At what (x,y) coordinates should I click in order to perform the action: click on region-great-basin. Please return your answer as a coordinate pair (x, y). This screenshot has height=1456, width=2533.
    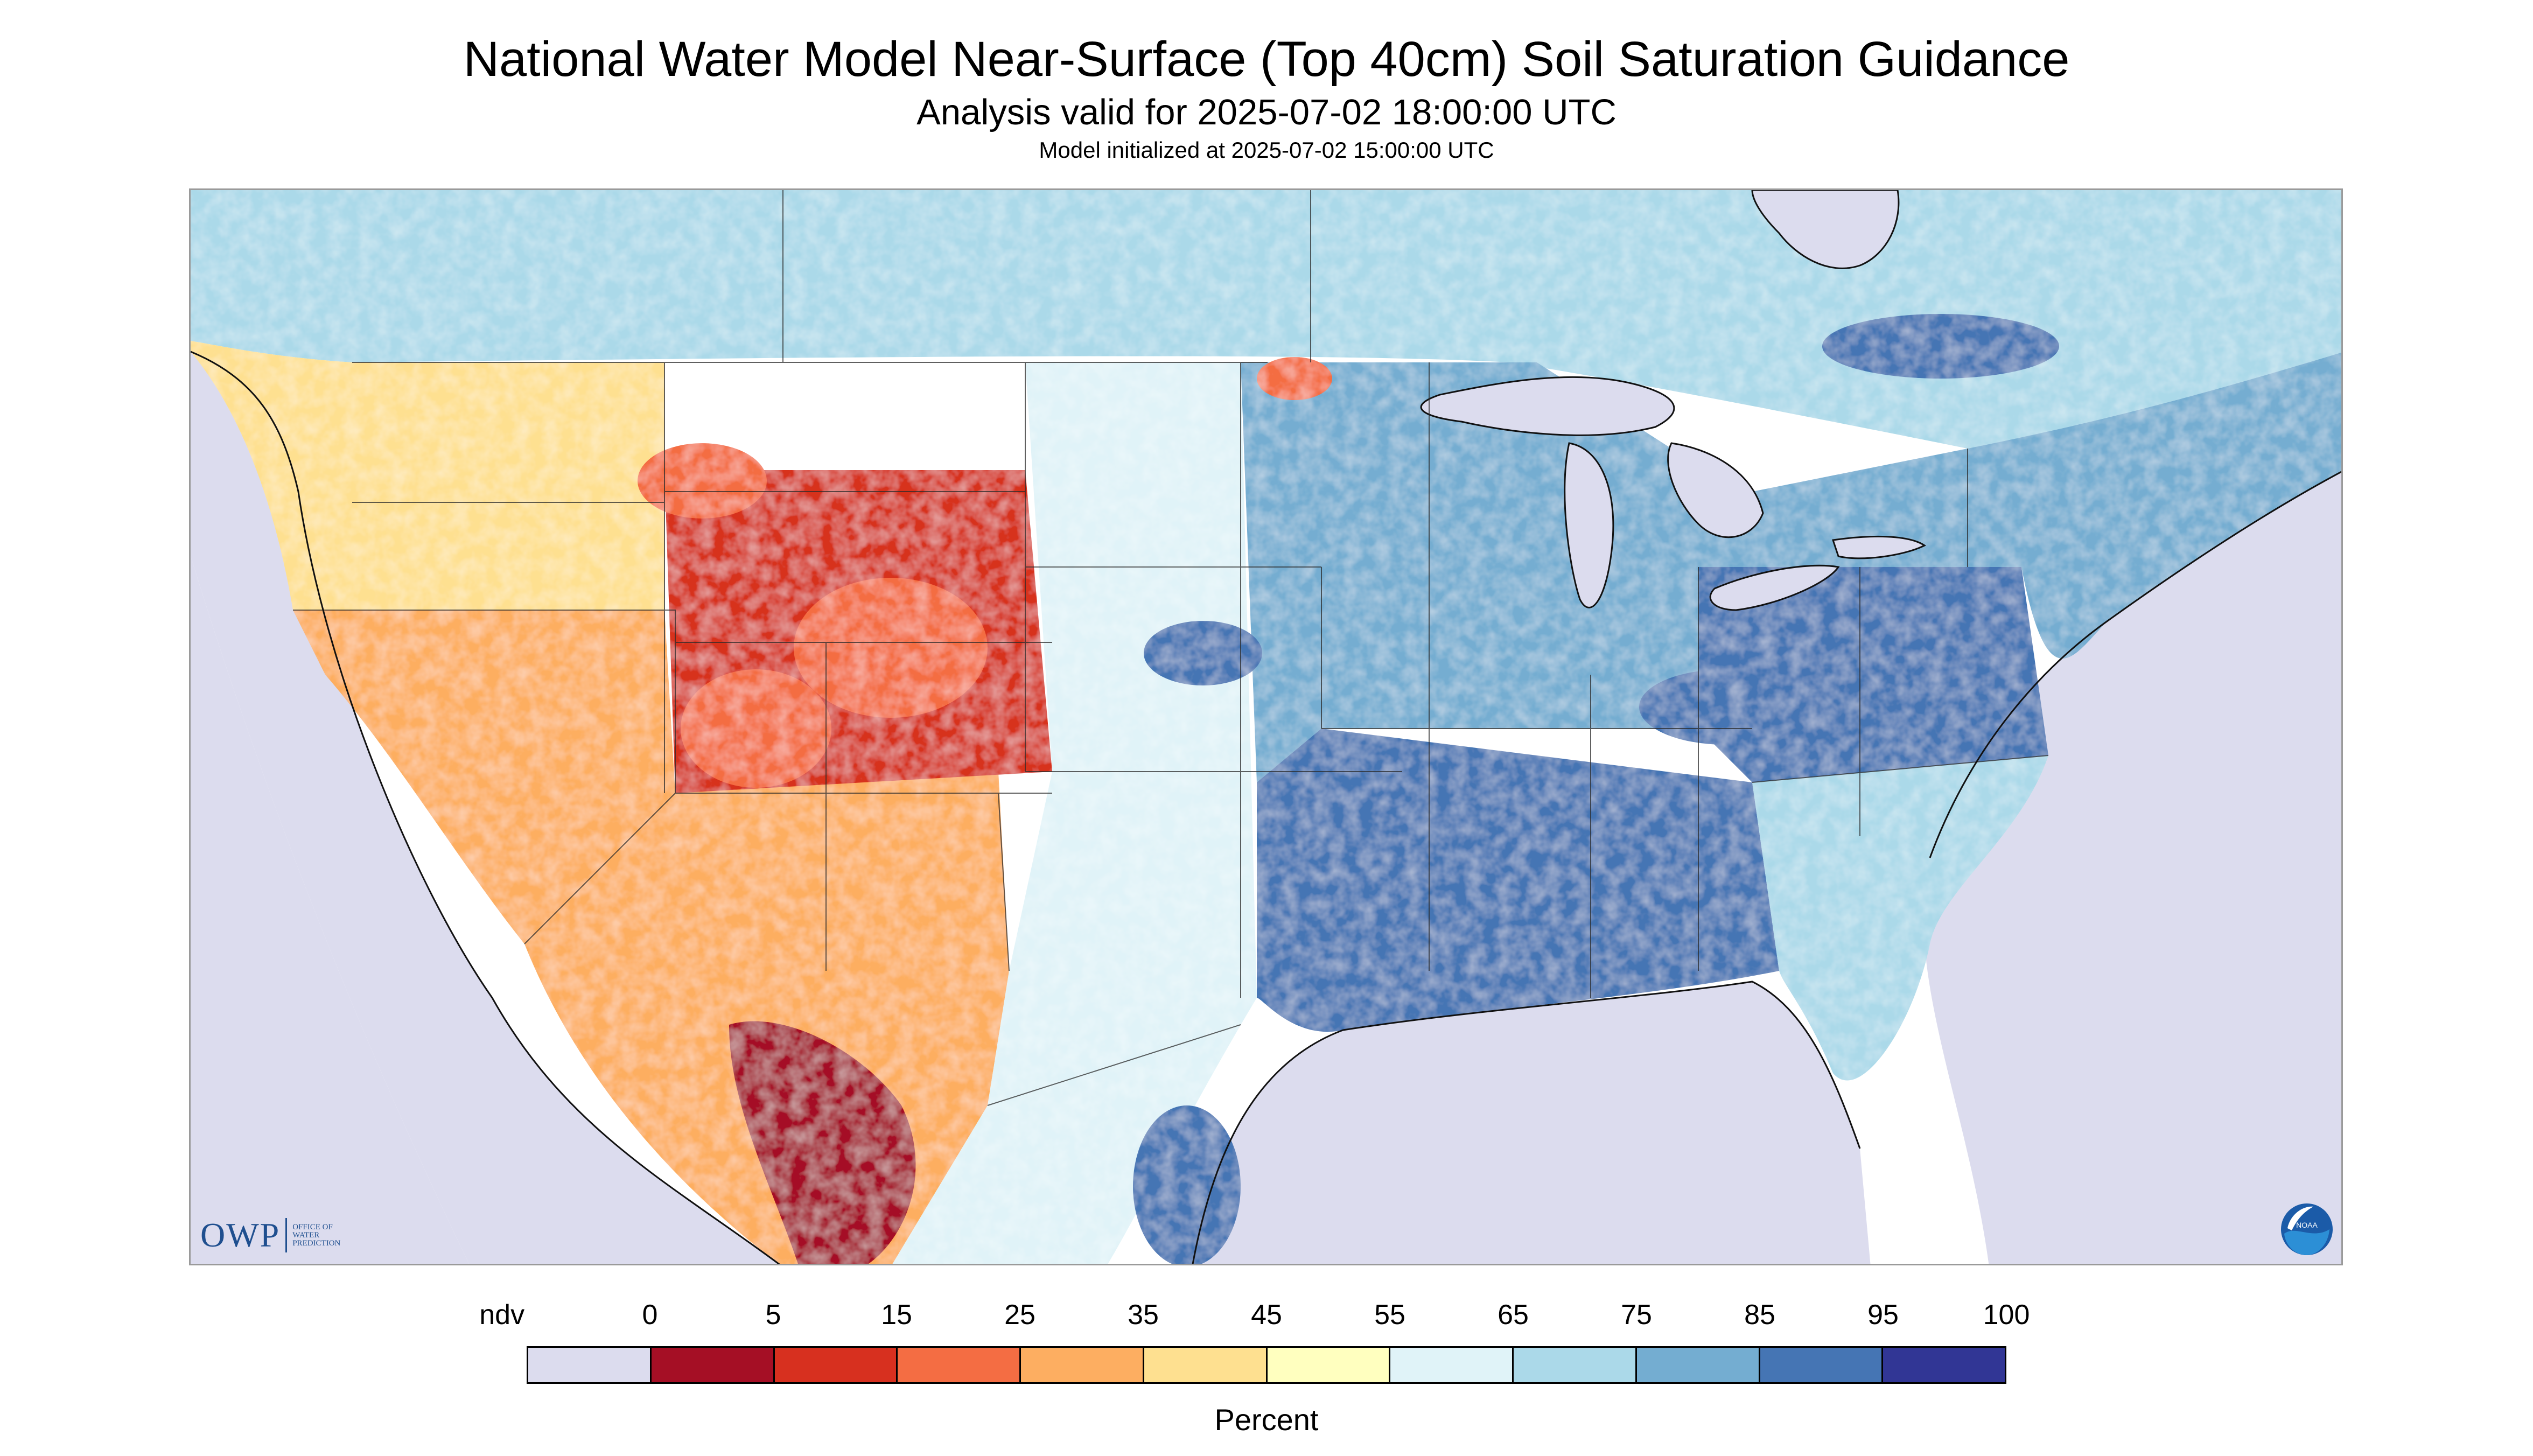
    Looking at the image, I should click on (484, 777).